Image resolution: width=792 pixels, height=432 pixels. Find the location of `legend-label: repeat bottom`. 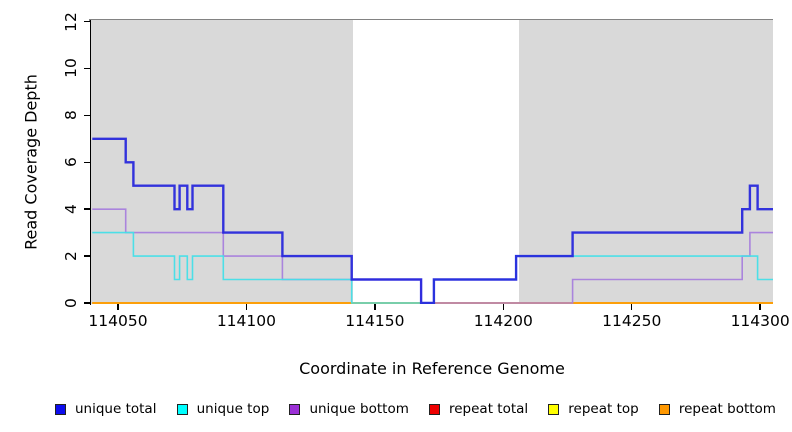

legend-label: repeat bottom is located at coordinates (727, 409).